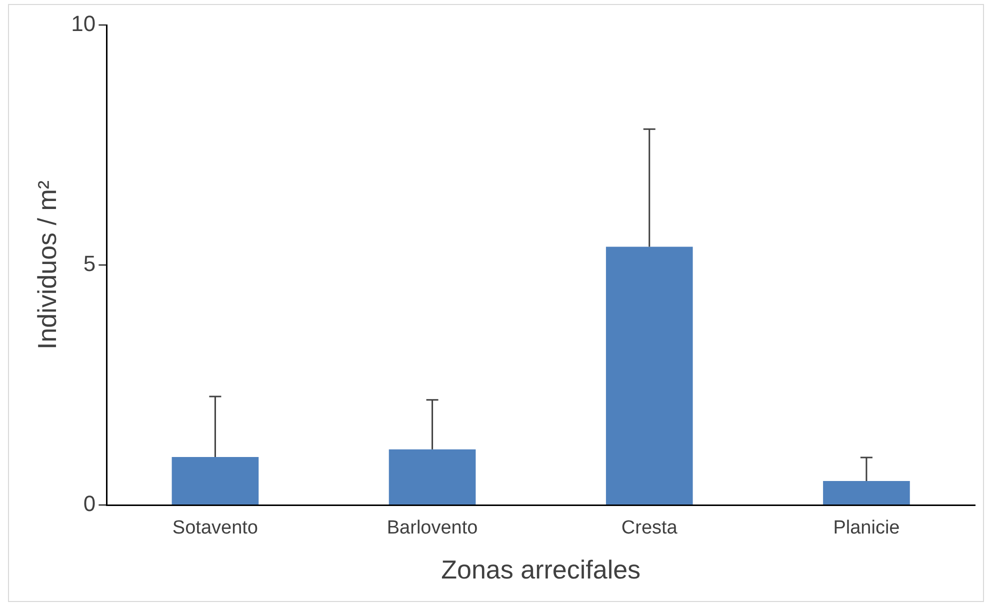  What do you see at coordinates (47, 265) in the screenshot?
I see `y-axis-title: Individuos / m²` at bounding box center [47, 265].